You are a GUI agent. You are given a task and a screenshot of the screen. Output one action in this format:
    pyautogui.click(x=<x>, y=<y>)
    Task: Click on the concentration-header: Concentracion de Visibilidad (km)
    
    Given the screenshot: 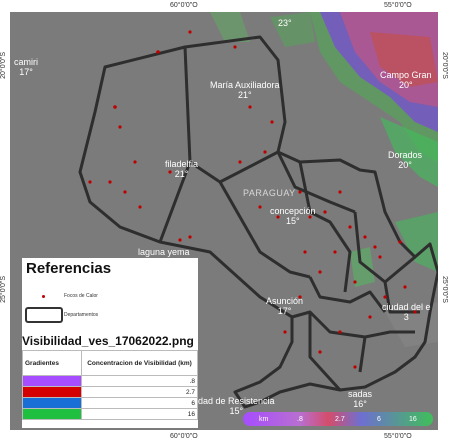 What is the action you would take?
    pyautogui.click(x=139, y=363)
    